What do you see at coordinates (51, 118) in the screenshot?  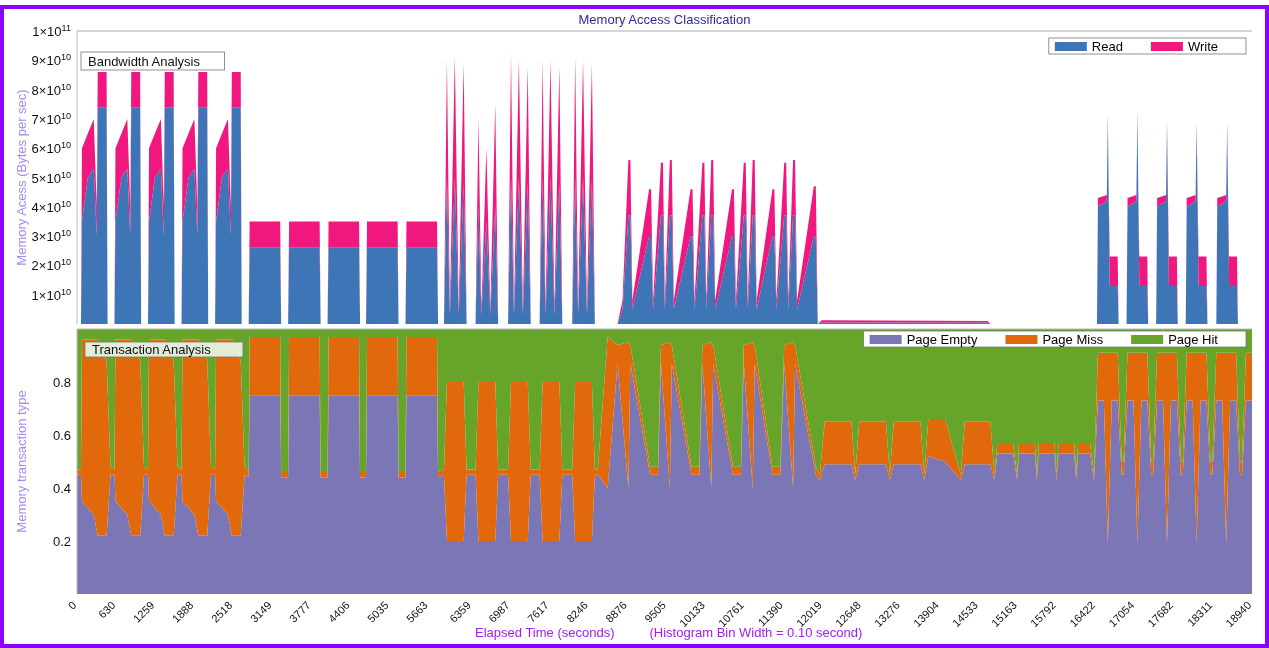 I see `y-tick-label: 7×10$^{10}$` at bounding box center [51, 118].